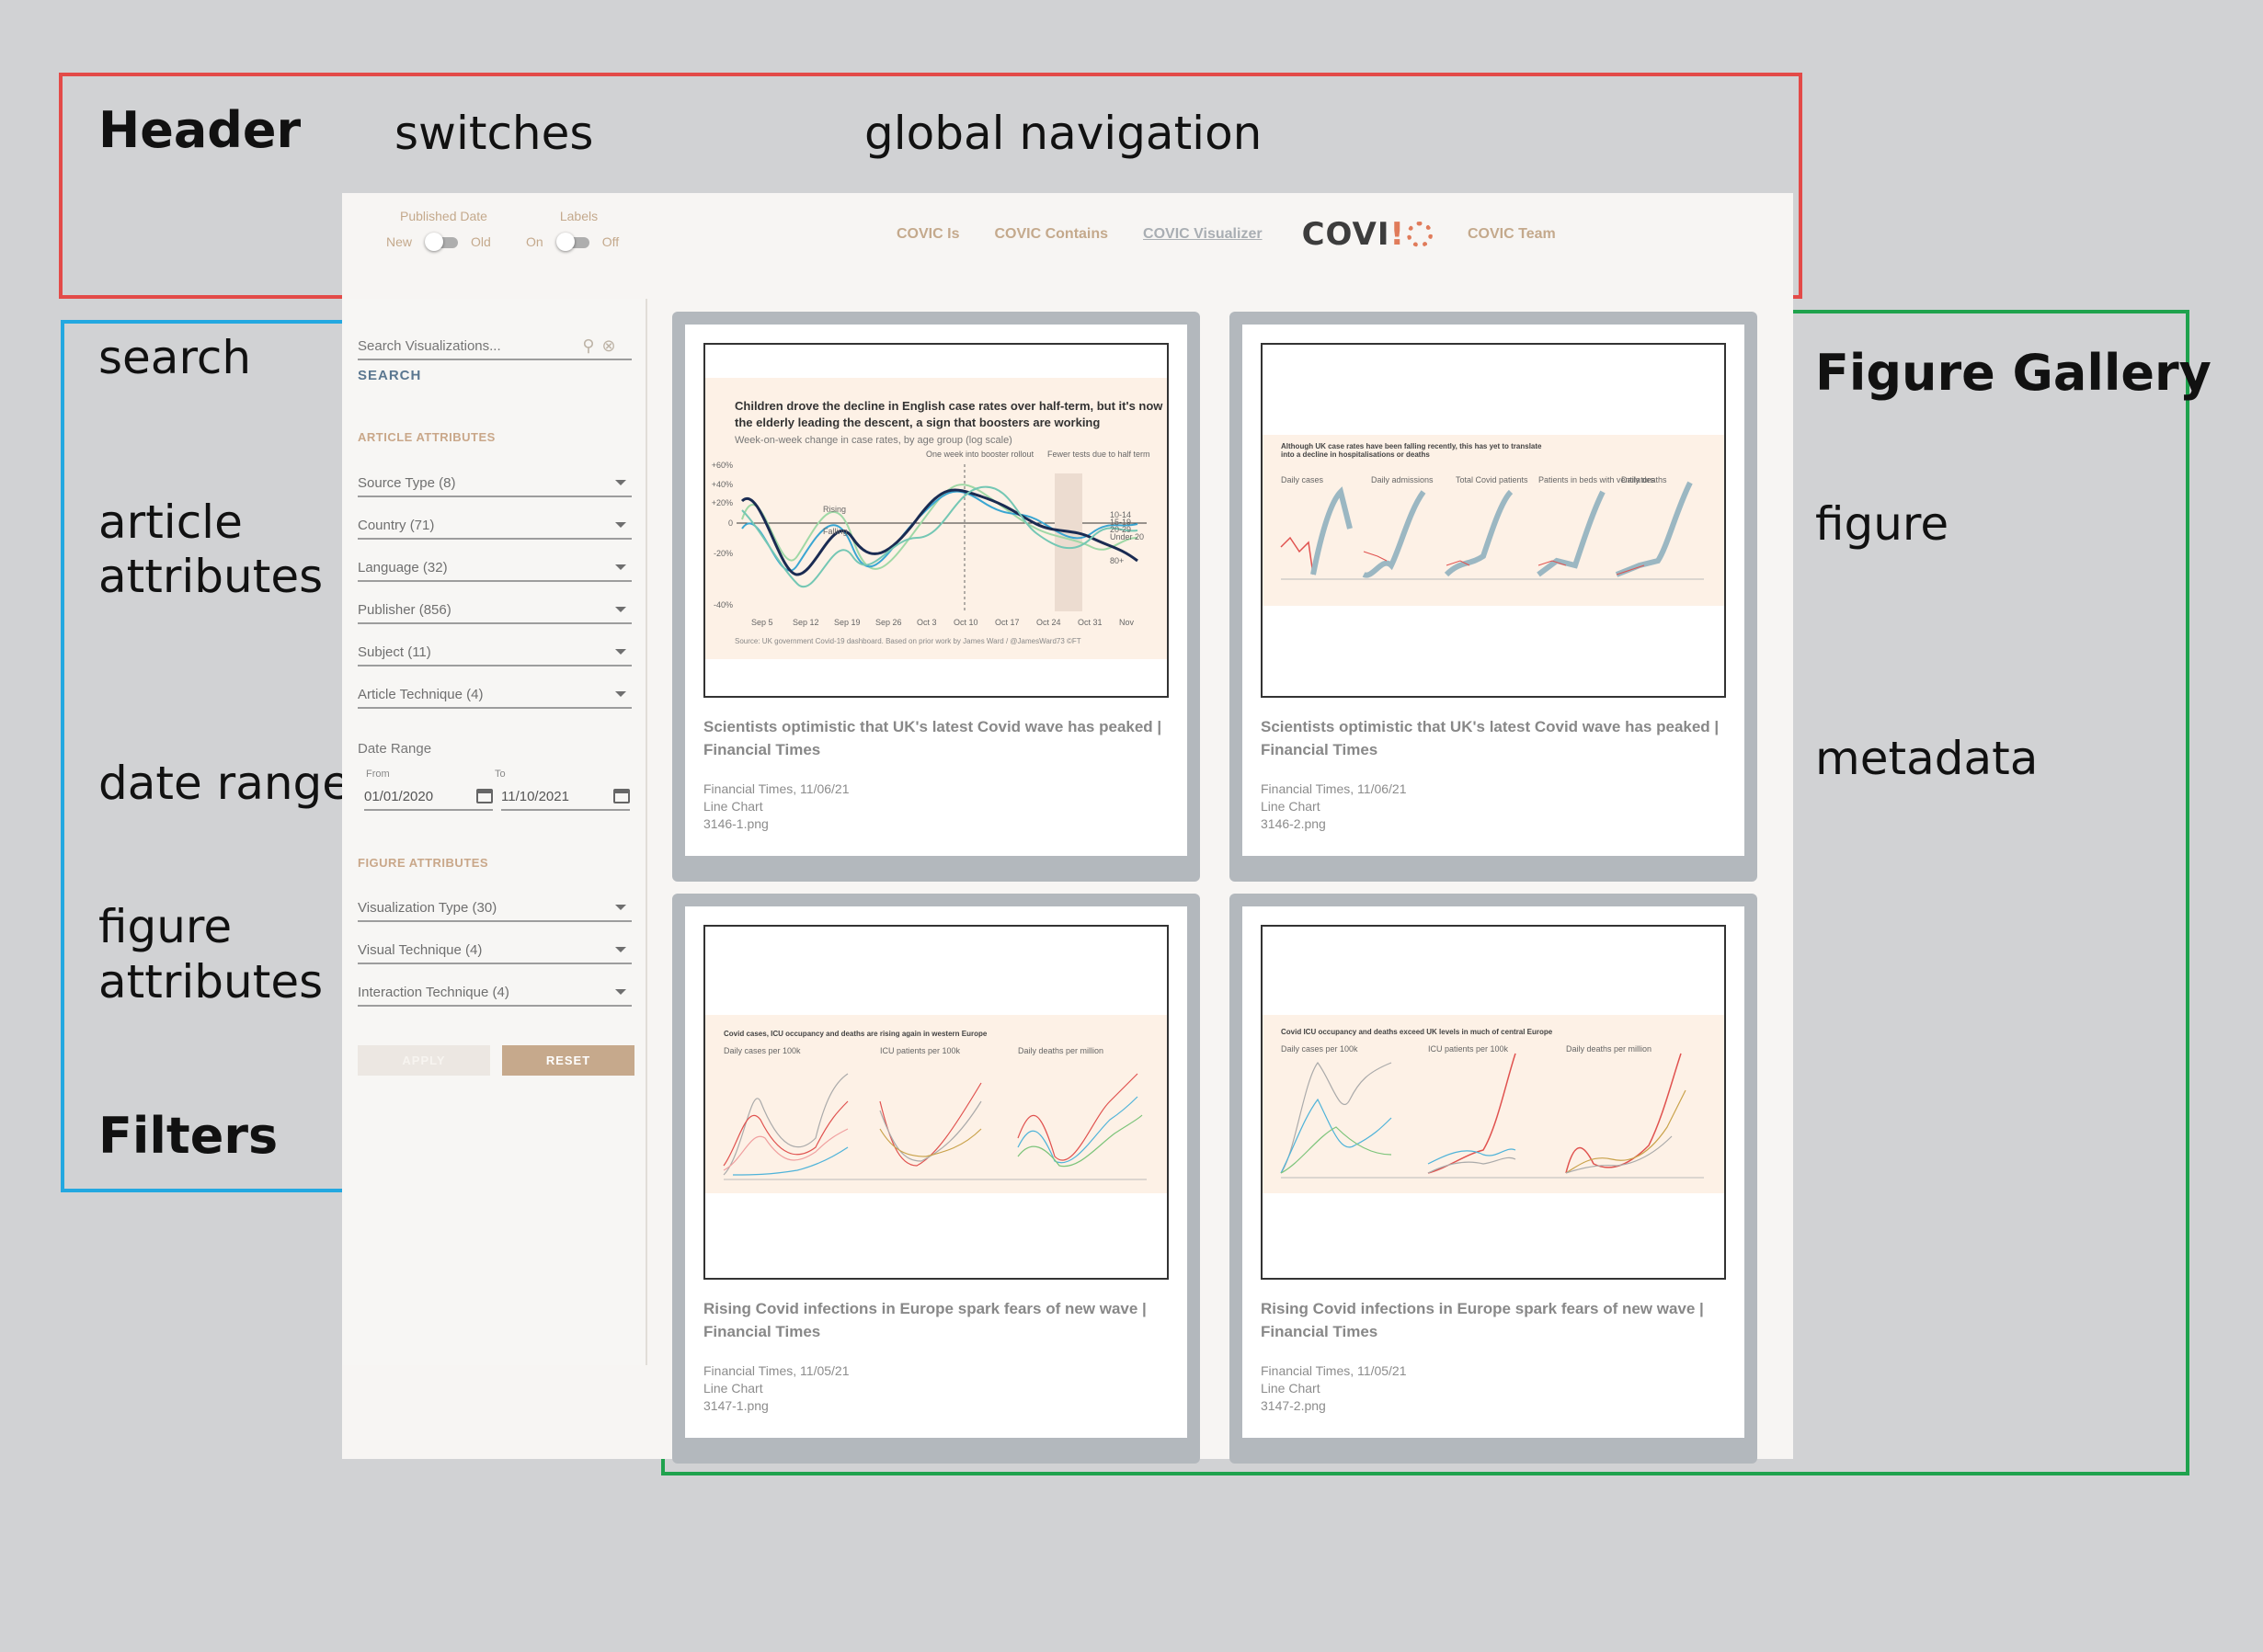 This screenshot has height=1652, width=2263. I want to click on clear-icon: ⊗, so click(608, 345).